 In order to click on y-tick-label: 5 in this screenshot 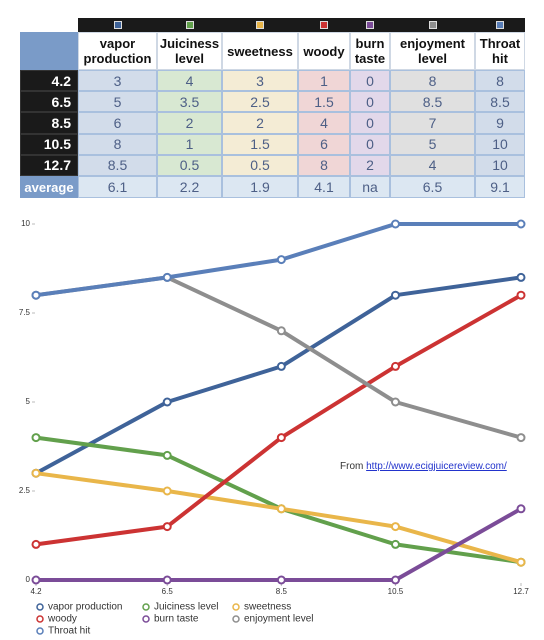, I will do `click(28, 401)`.